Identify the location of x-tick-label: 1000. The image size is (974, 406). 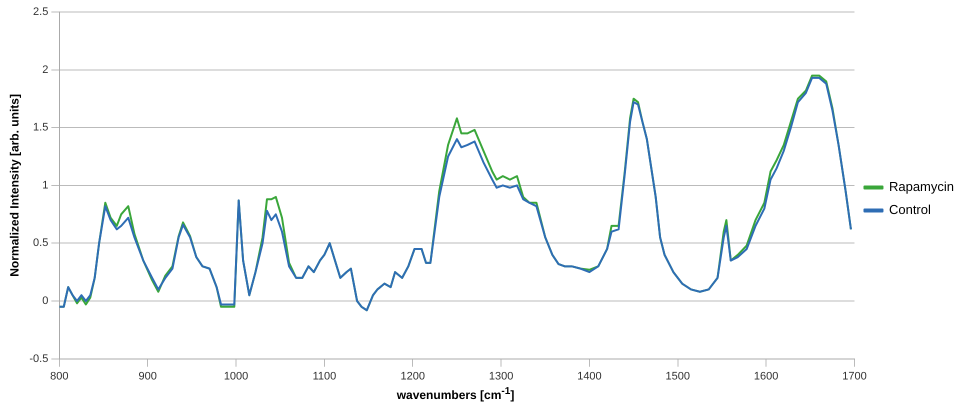
(236, 376).